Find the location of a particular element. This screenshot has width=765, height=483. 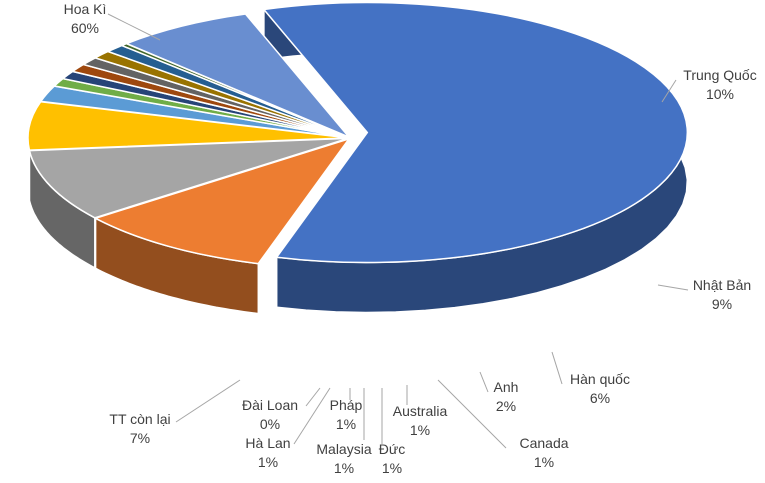

label-value-canada: 1% is located at coordinates (544, 462).